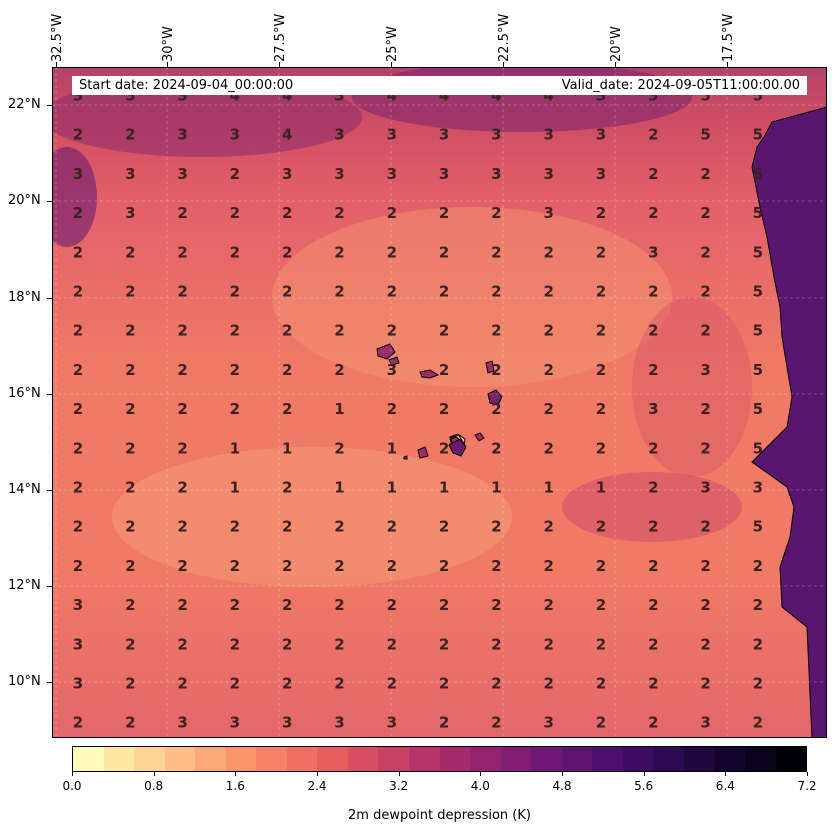  Describe the element at coordinates (57, 37) in the screenshot. I see `lon-label: 32.5°W` at that location.